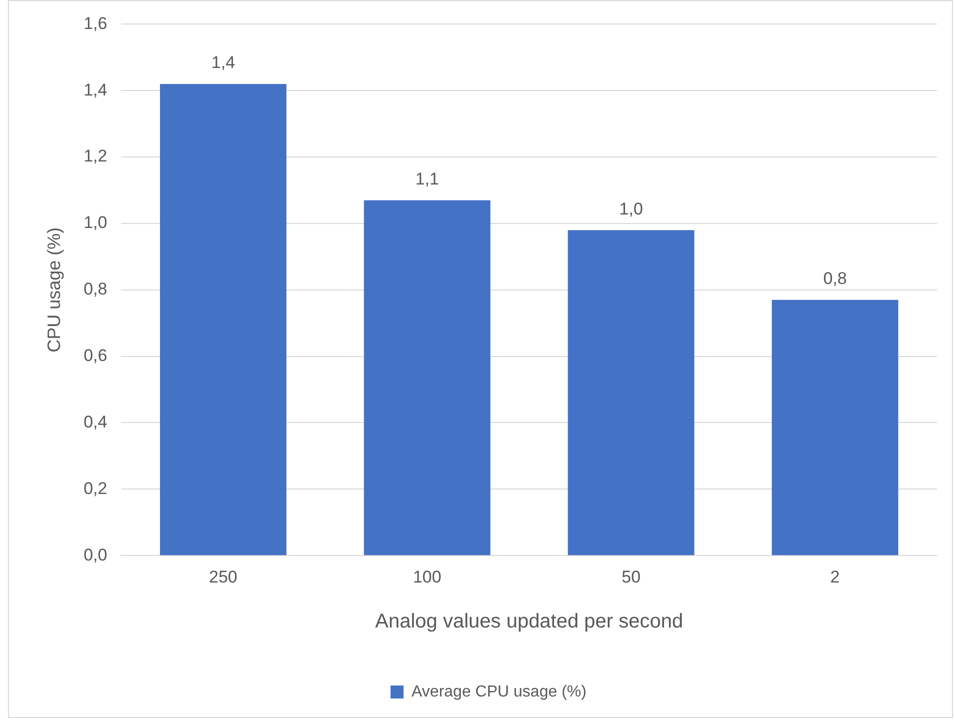 Image resolution: width=955 pixels, height=720 pixels. Describe the element at coordinates (631, 208) in the screenshot. I see `data-label: 1,0` at that location.